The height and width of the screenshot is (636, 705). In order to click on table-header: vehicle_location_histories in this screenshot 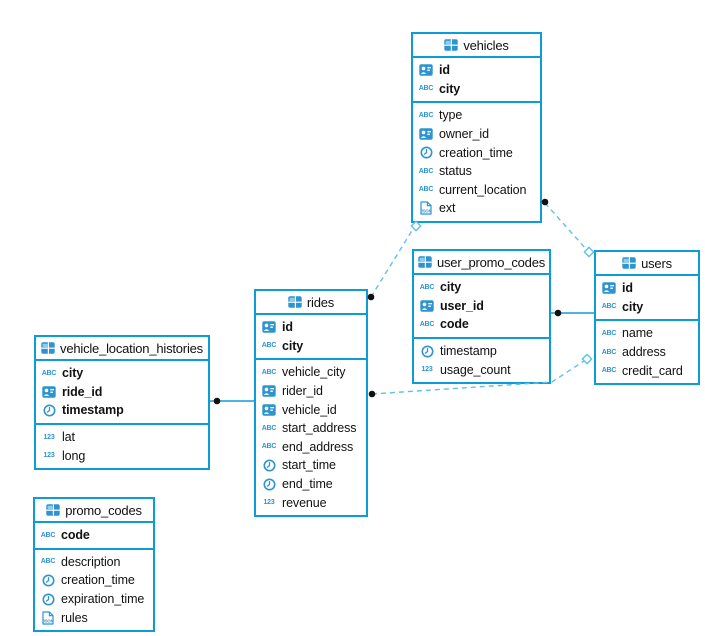, I will do `click(122, 349)`.